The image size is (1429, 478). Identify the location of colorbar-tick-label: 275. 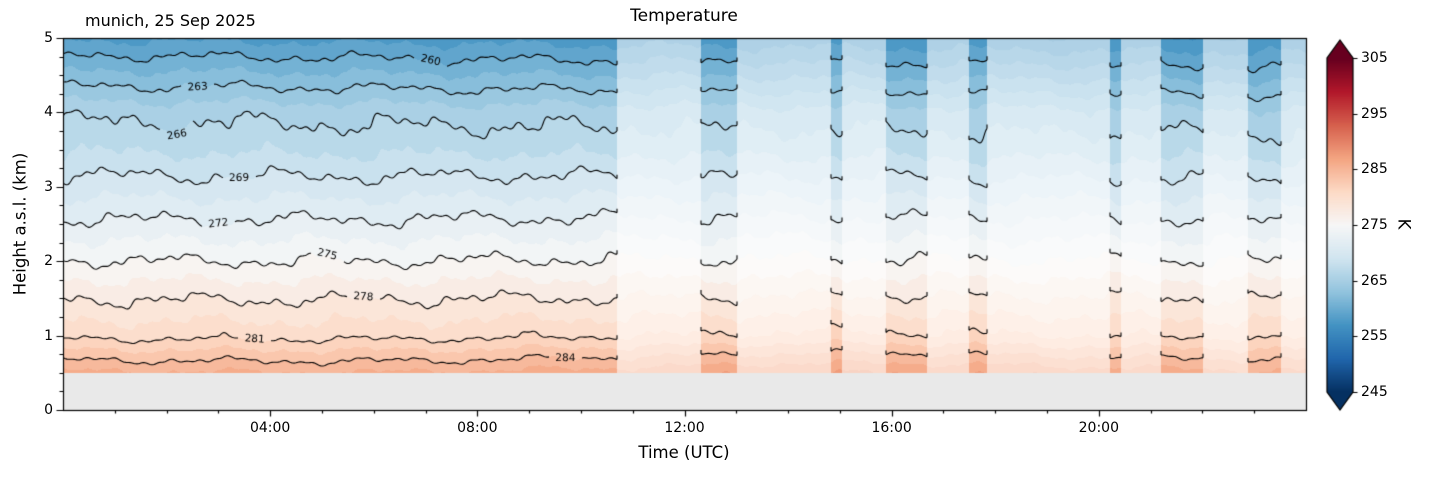
(1374, 225).